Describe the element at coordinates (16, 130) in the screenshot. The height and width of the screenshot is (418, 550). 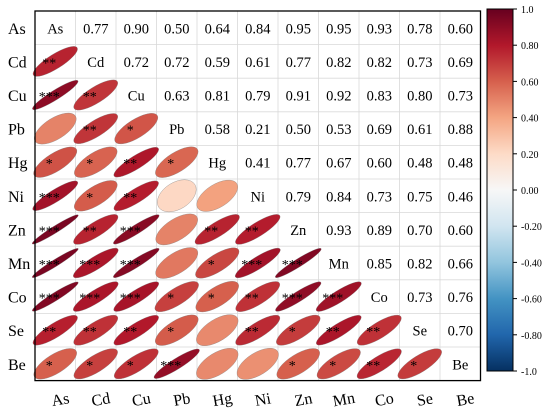
I see `y-tick-label: Pb` at that location.